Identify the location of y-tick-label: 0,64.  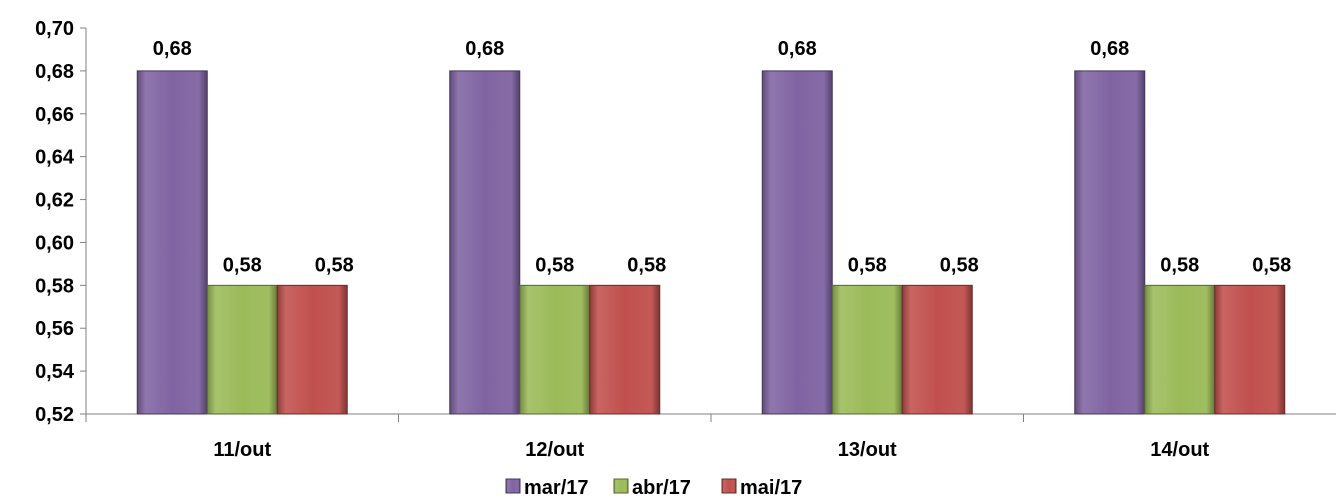
(55, 158).